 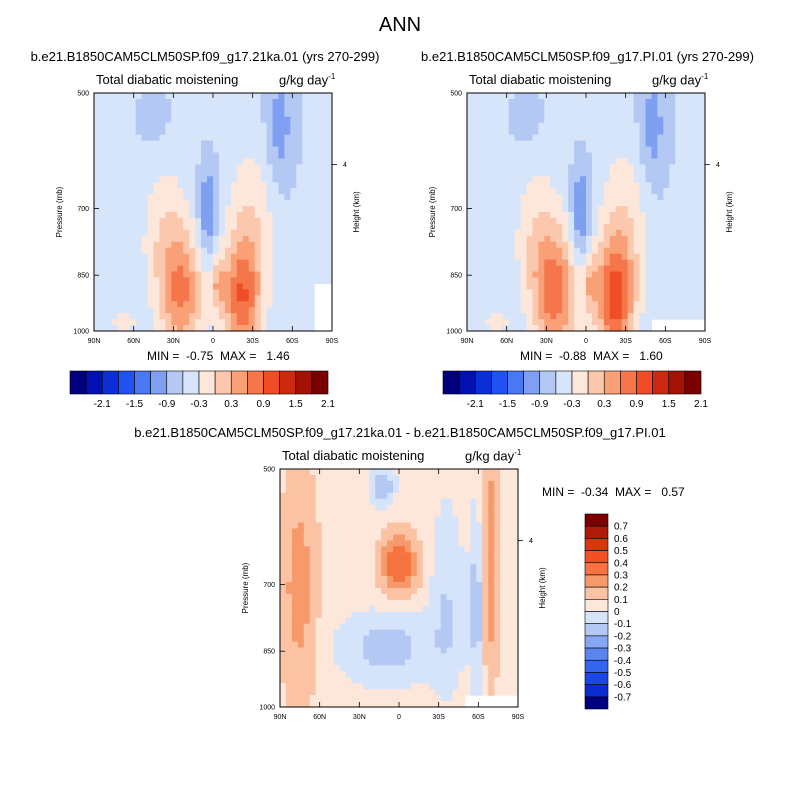 What do you see at coordinates (596, 605) in the screenshot?
I see `colorbar-swatch` at bounding box center [596, 605].